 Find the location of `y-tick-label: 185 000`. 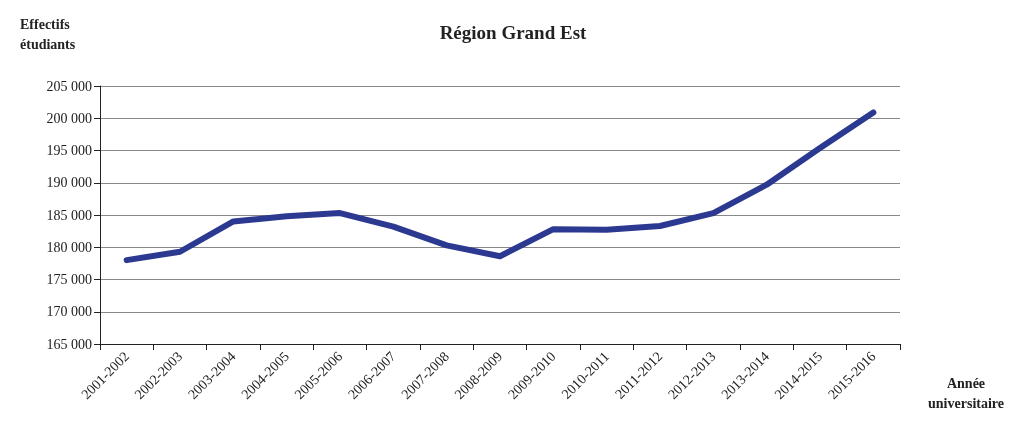

y-tick-label: 185 000 is located at coordinates (69, 215).